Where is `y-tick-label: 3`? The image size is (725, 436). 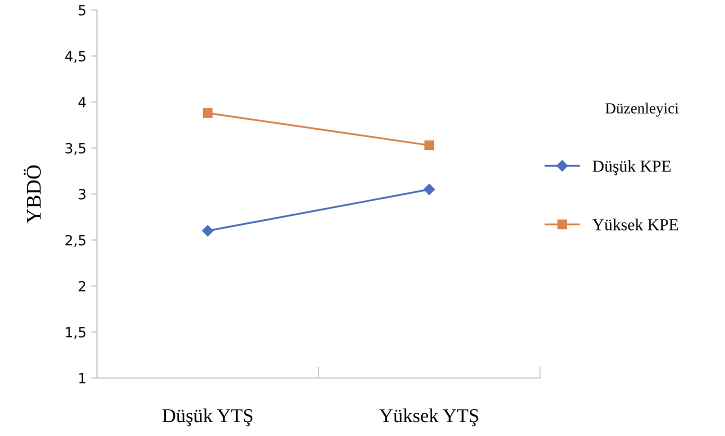 y-tick-label: 3 is located at coordinates (82, 194).